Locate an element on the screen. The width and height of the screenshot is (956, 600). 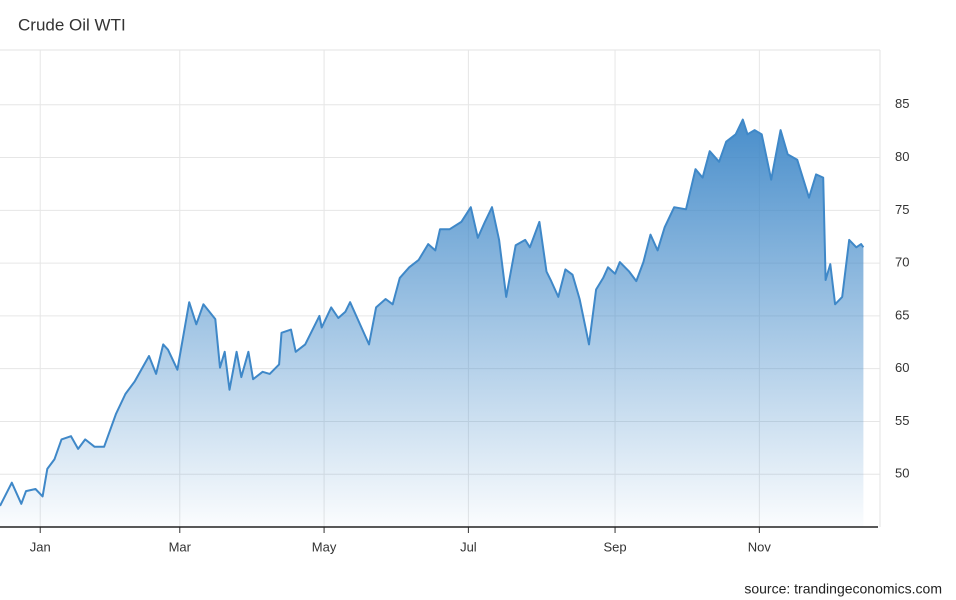
x-tick-label: Jul is located at coordinates (468, 546).